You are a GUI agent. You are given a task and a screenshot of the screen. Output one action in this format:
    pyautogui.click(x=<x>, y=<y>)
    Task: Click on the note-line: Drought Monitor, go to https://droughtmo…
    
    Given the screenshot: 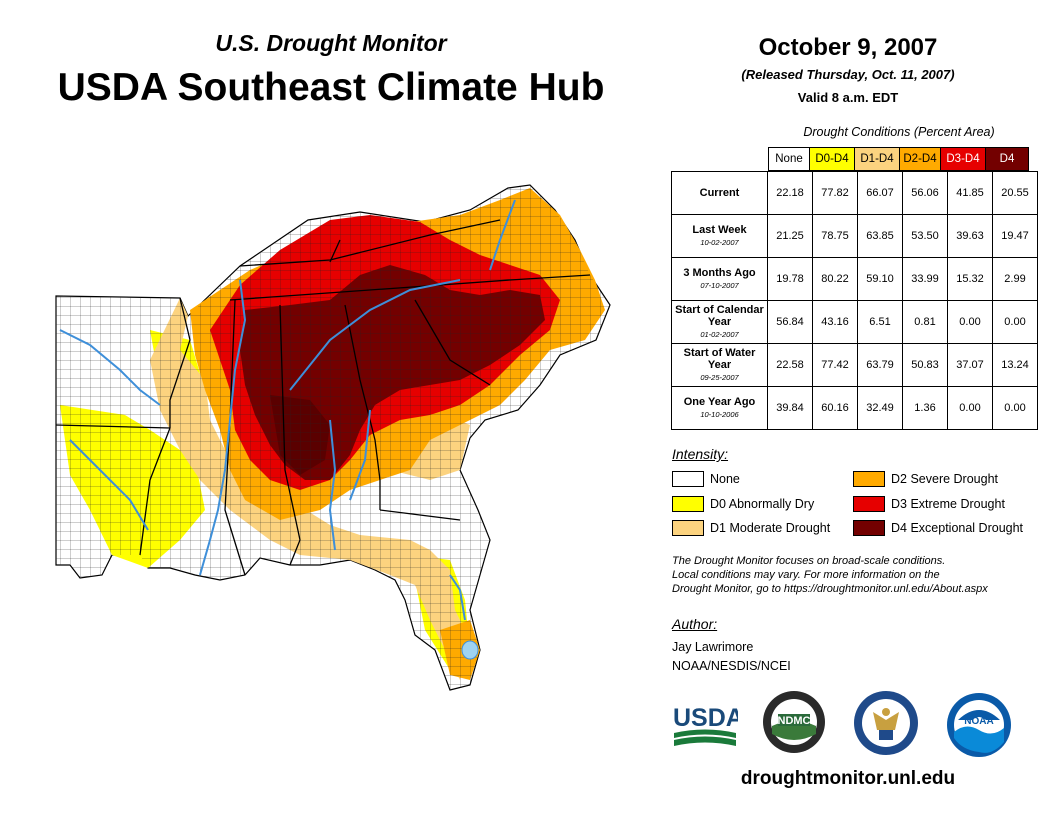 What is the action you would take?
    pyautogui.click(x=830, y=589)
    